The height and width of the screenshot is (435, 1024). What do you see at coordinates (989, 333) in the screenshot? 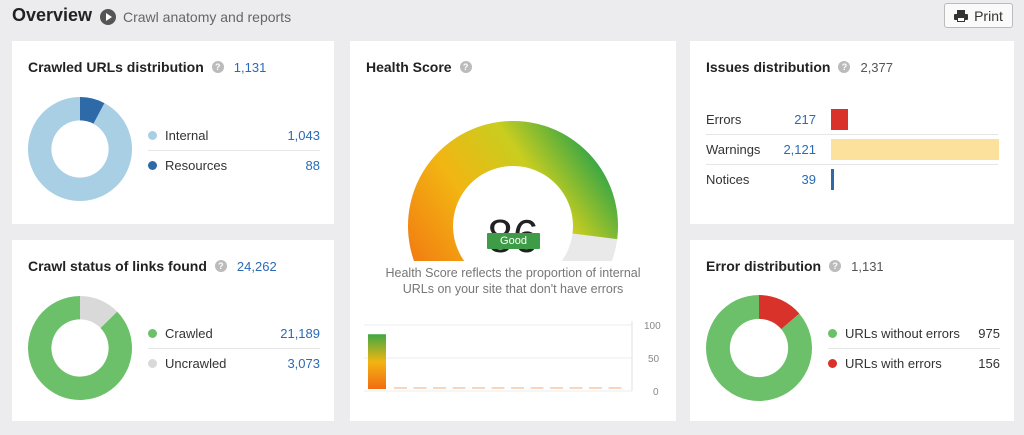
I see `legend-value: 975` at bounding box center [989, 333].